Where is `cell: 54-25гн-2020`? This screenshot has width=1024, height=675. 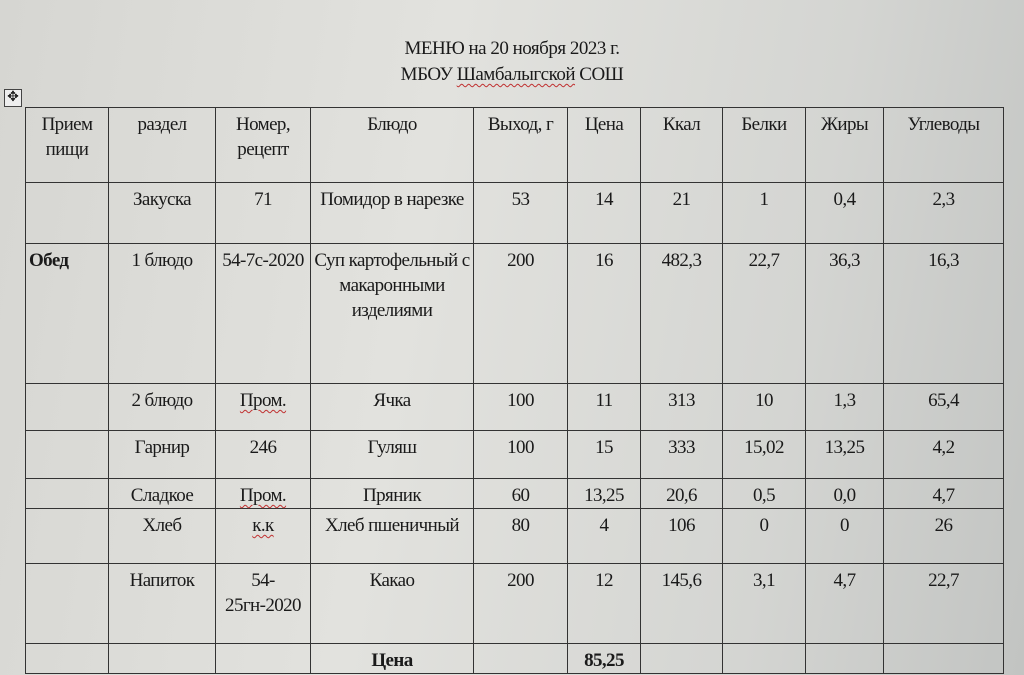 cell: 54-25гн-2020 is located at coordinates (263, 603).